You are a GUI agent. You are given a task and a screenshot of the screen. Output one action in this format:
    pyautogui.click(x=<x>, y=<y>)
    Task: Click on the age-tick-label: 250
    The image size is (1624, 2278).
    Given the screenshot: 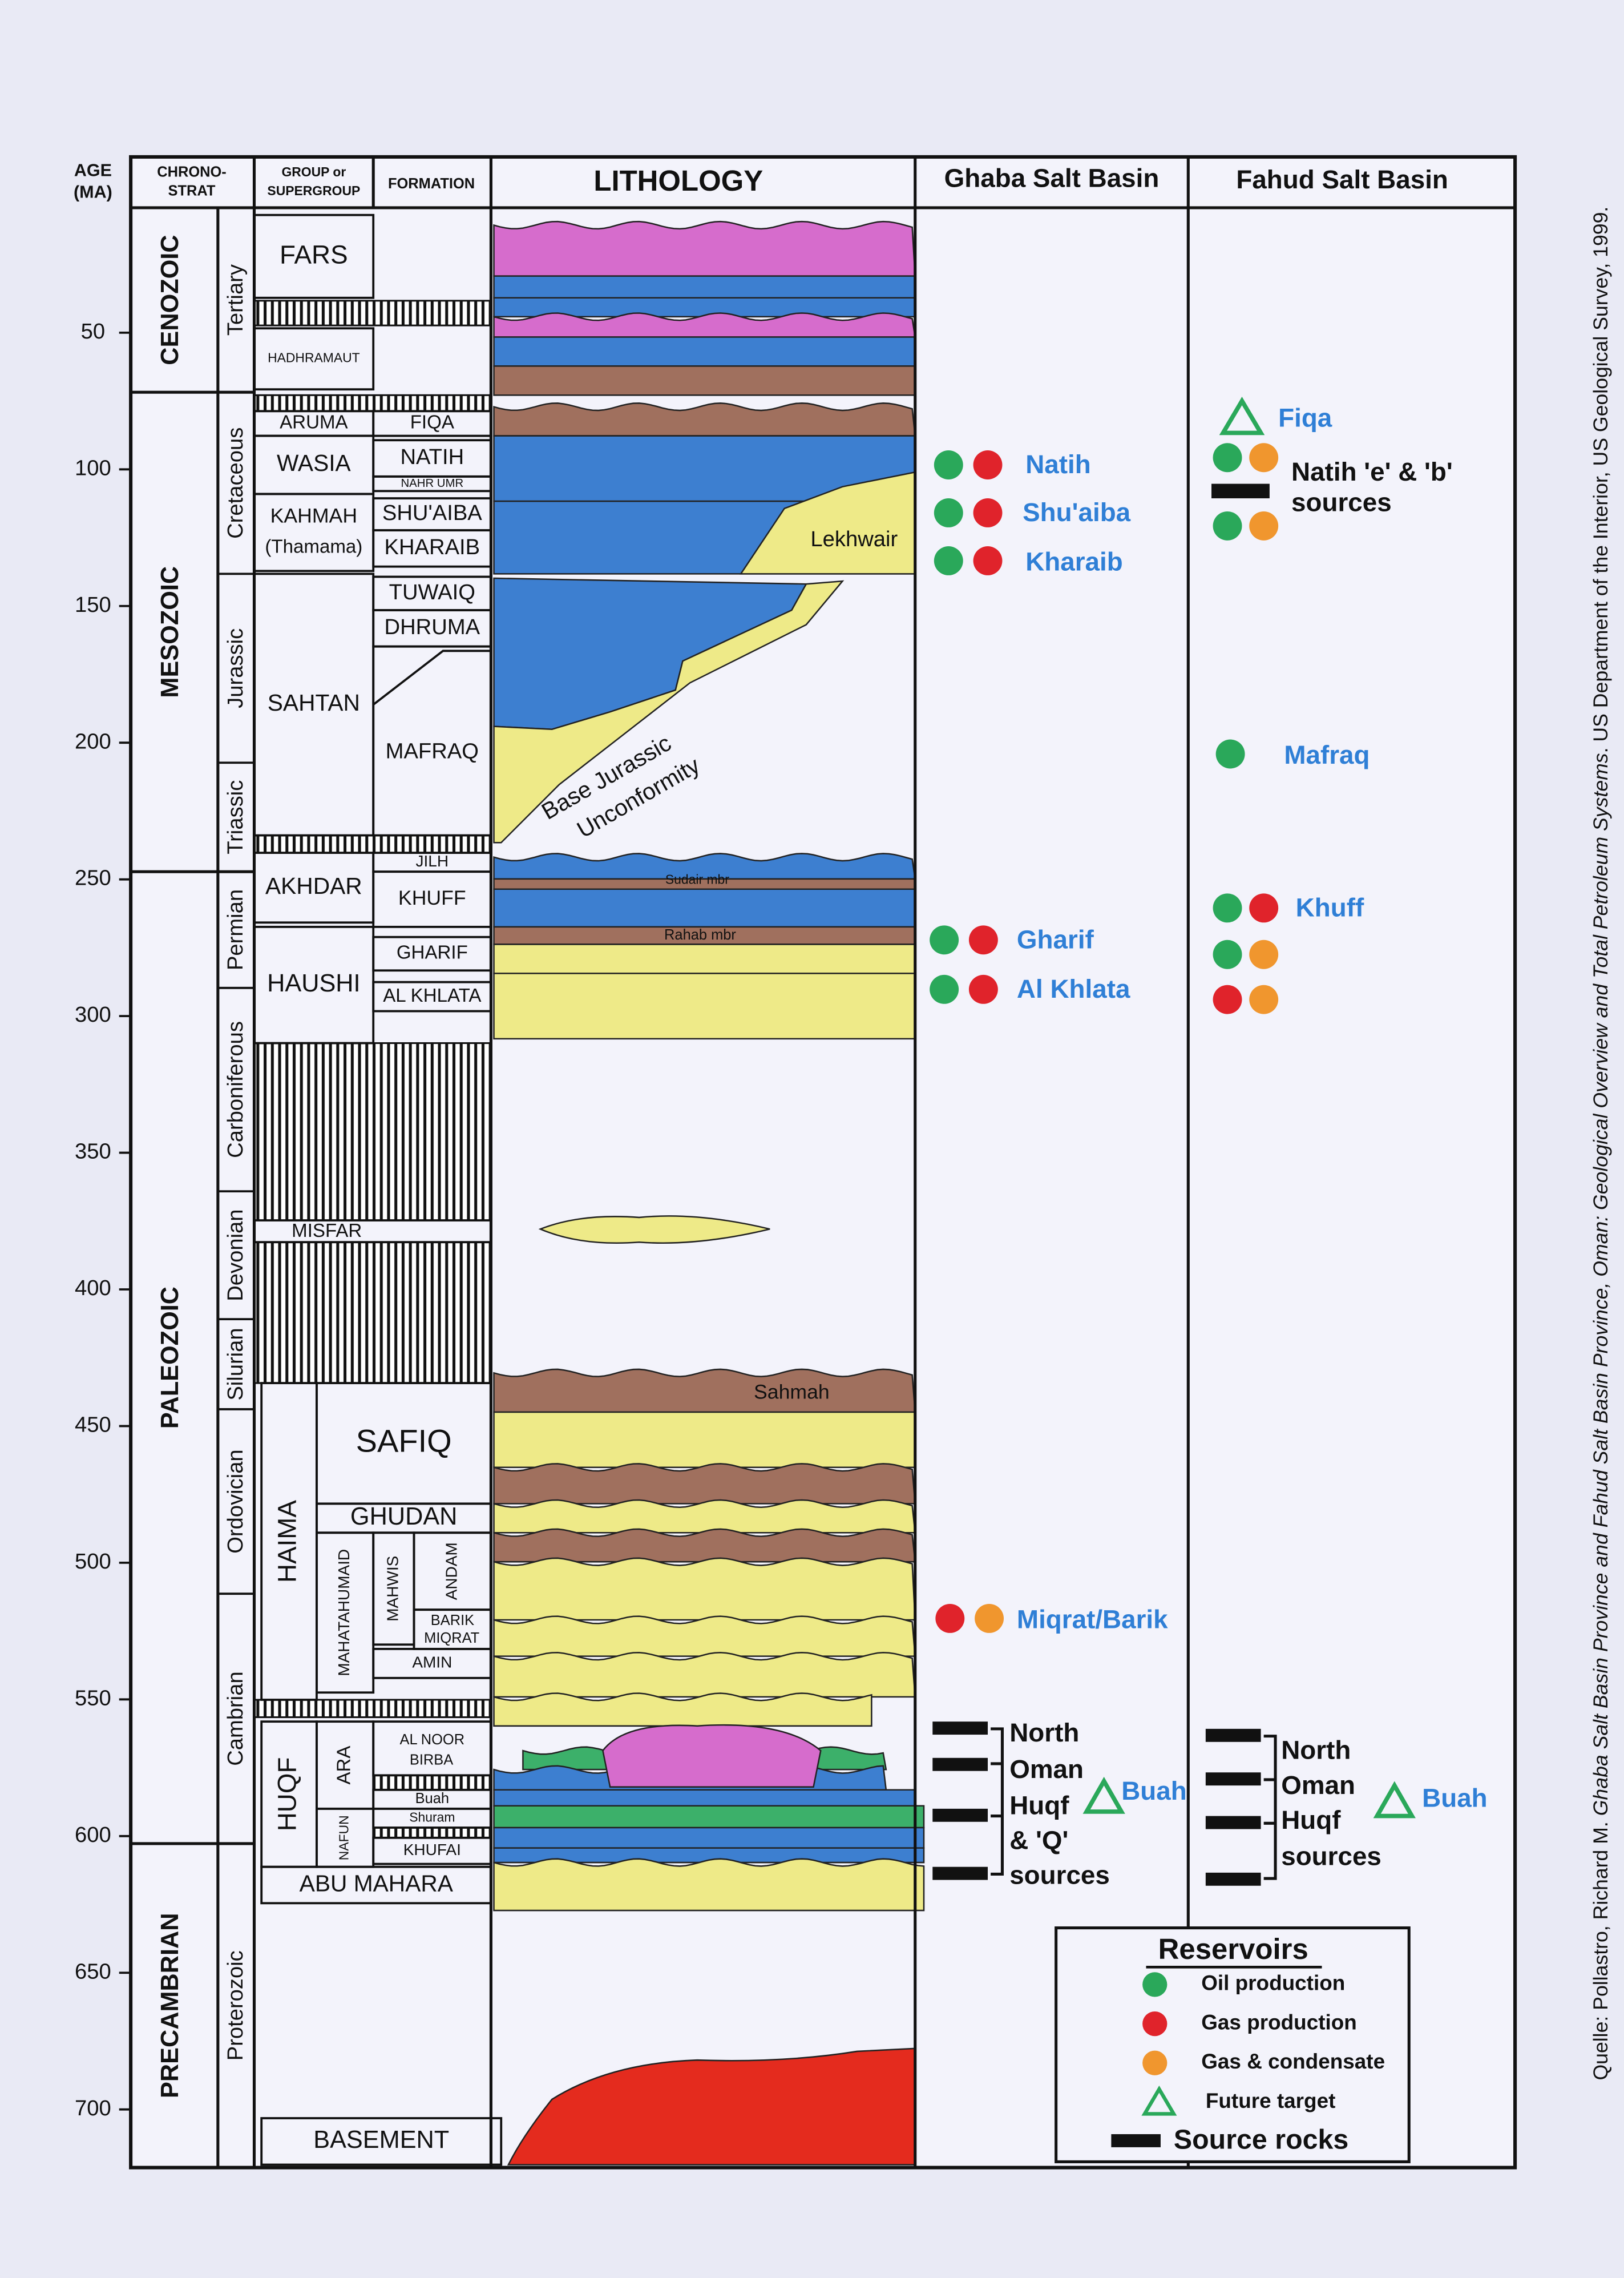 What is the action you would take?
    pyautogui.click(x=93, y=878)
    